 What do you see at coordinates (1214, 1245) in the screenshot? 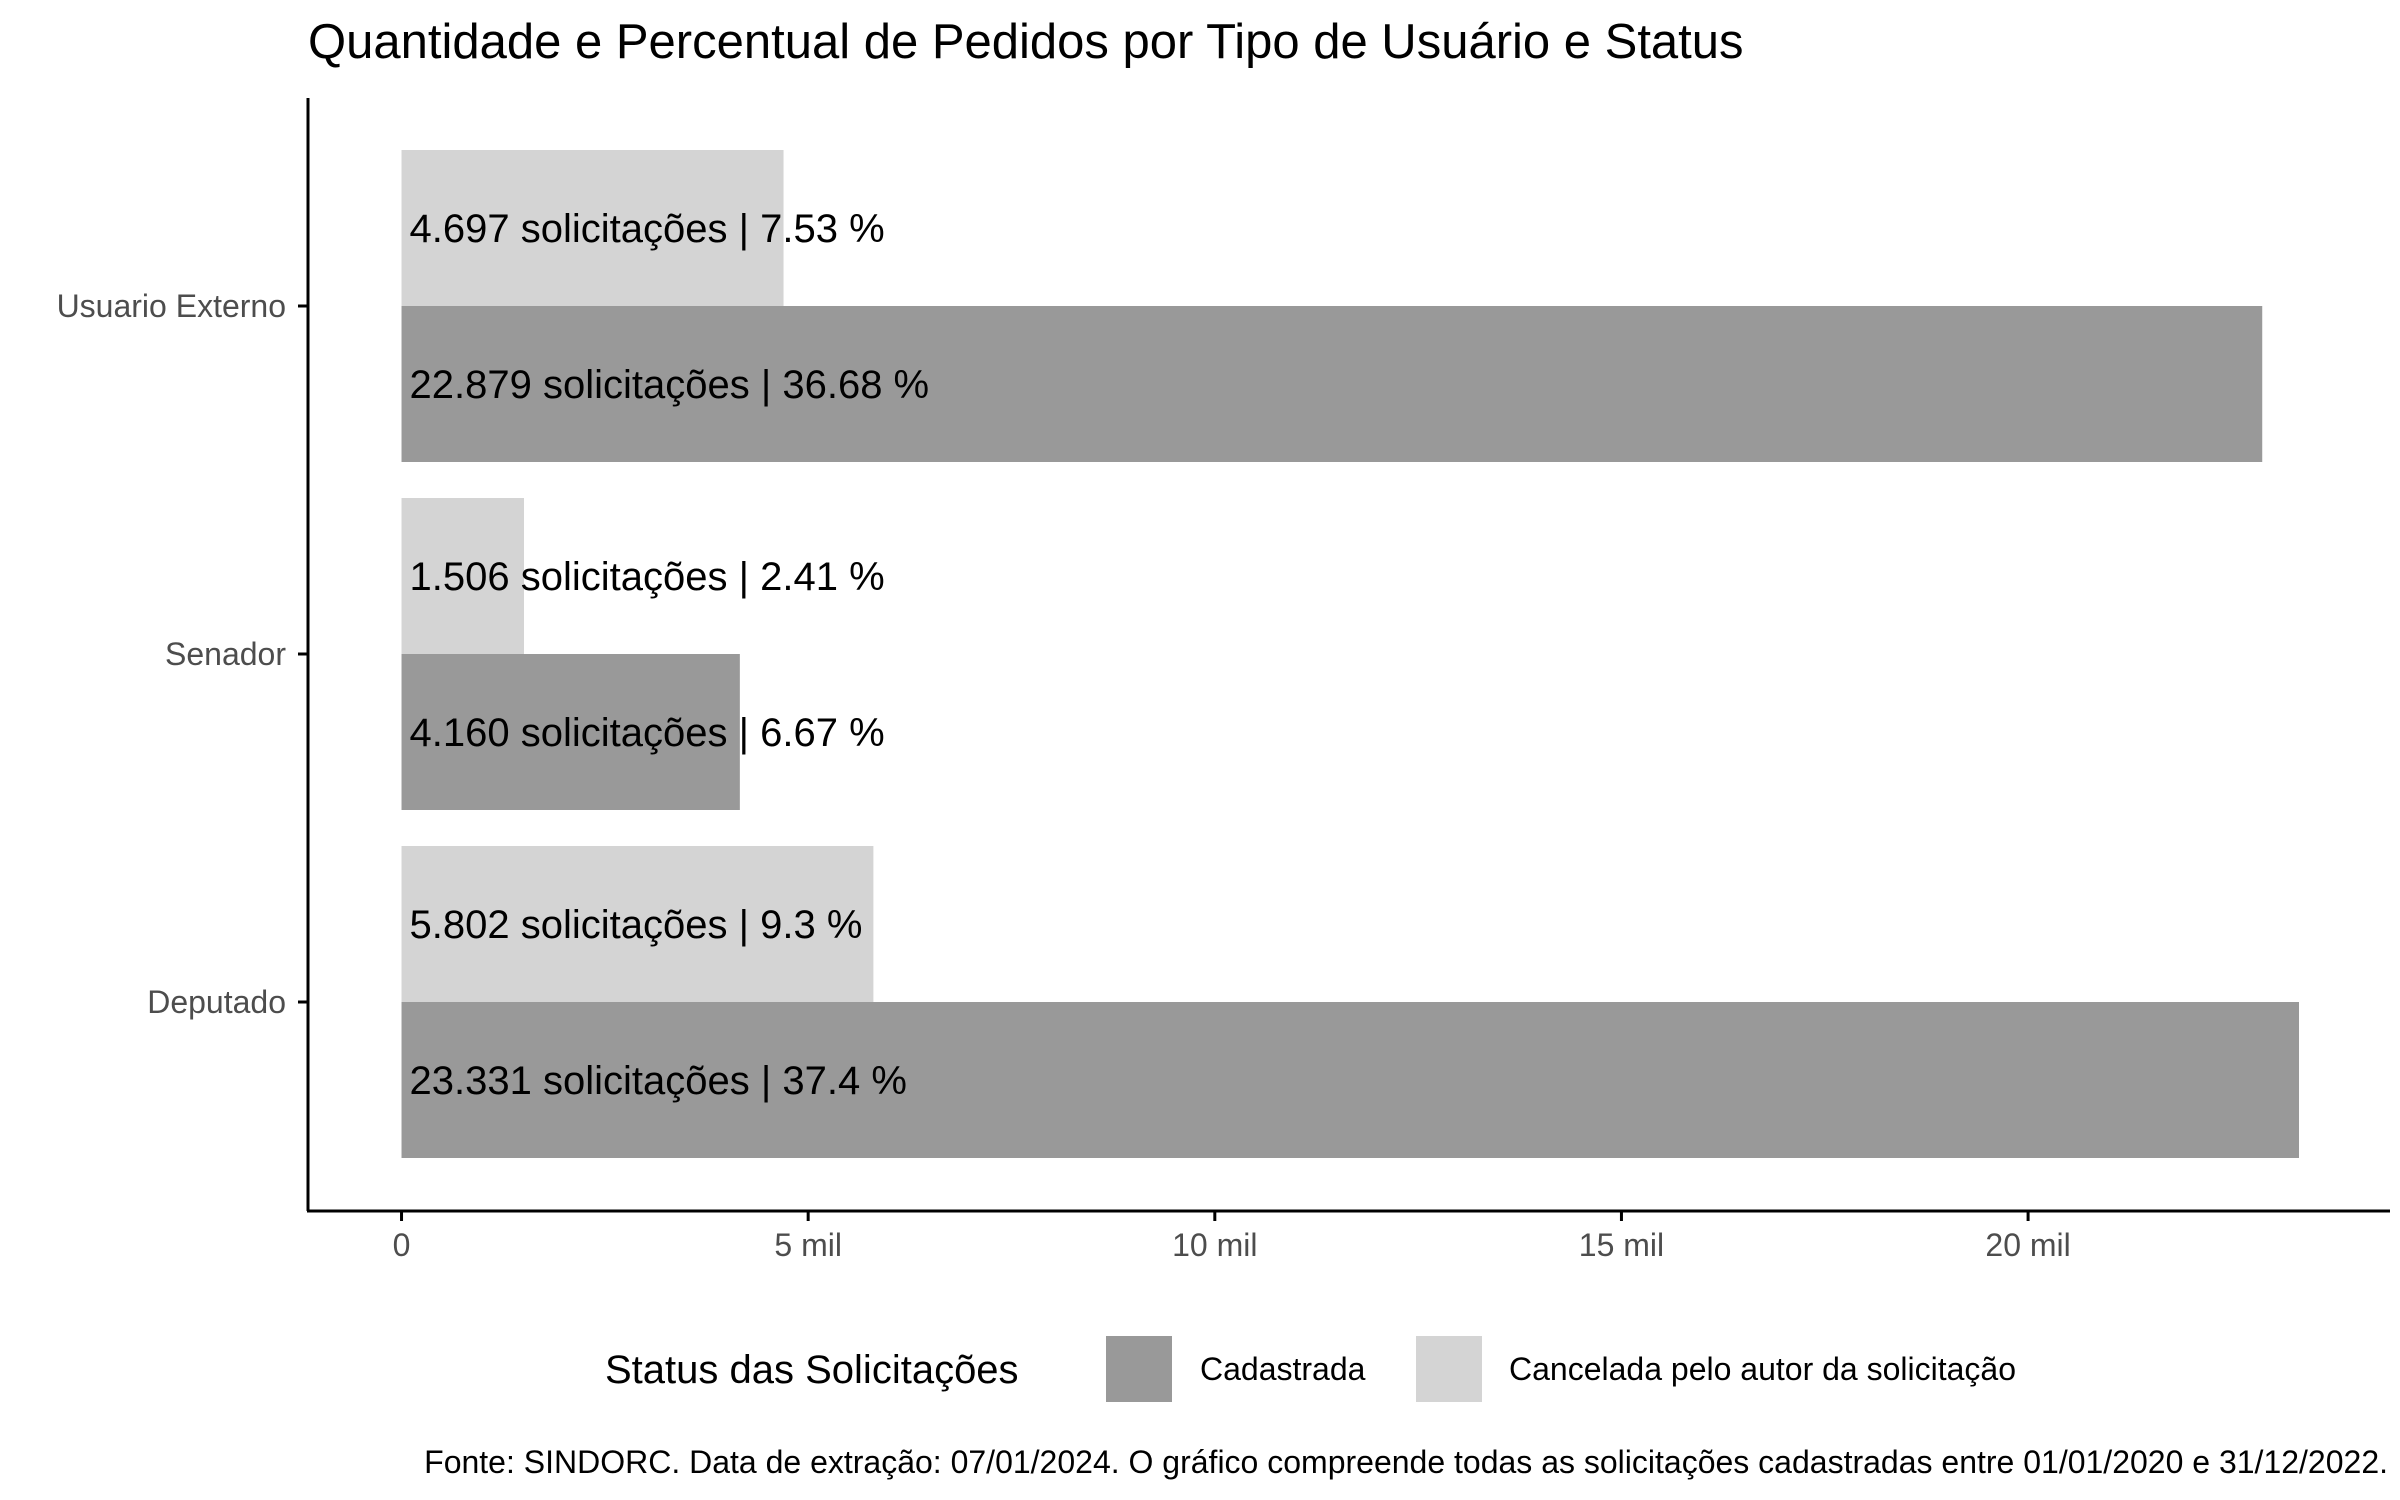
I see `x-tick-label-10-mil: 10 mil` at bounding box center [1214, 1245].